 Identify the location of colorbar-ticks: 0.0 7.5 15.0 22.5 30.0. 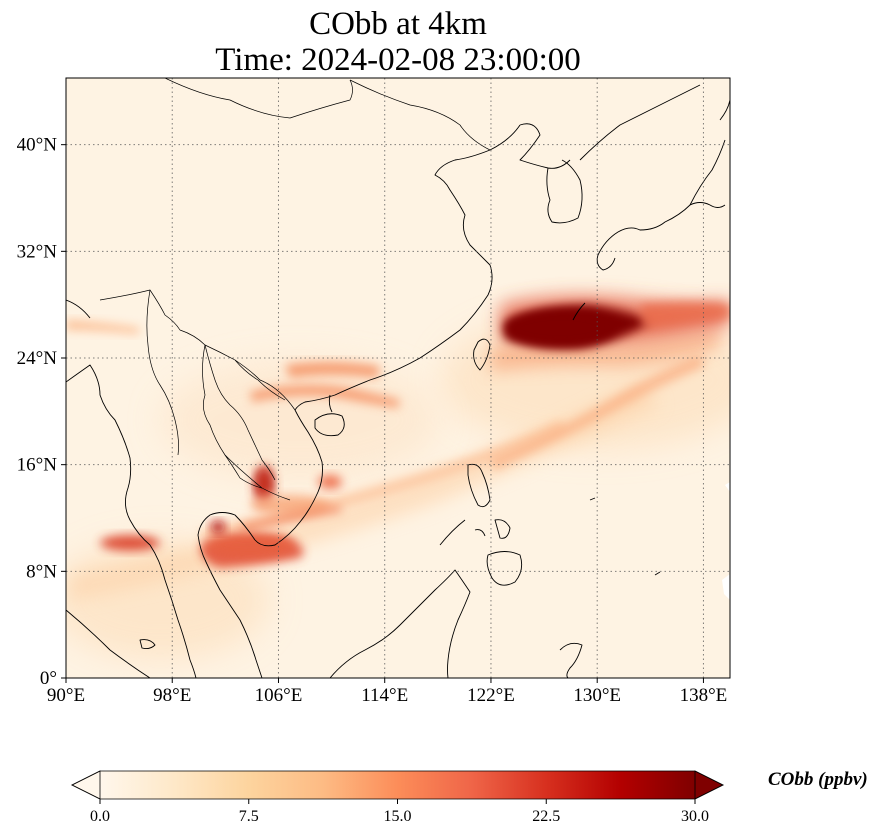
(399, 812).